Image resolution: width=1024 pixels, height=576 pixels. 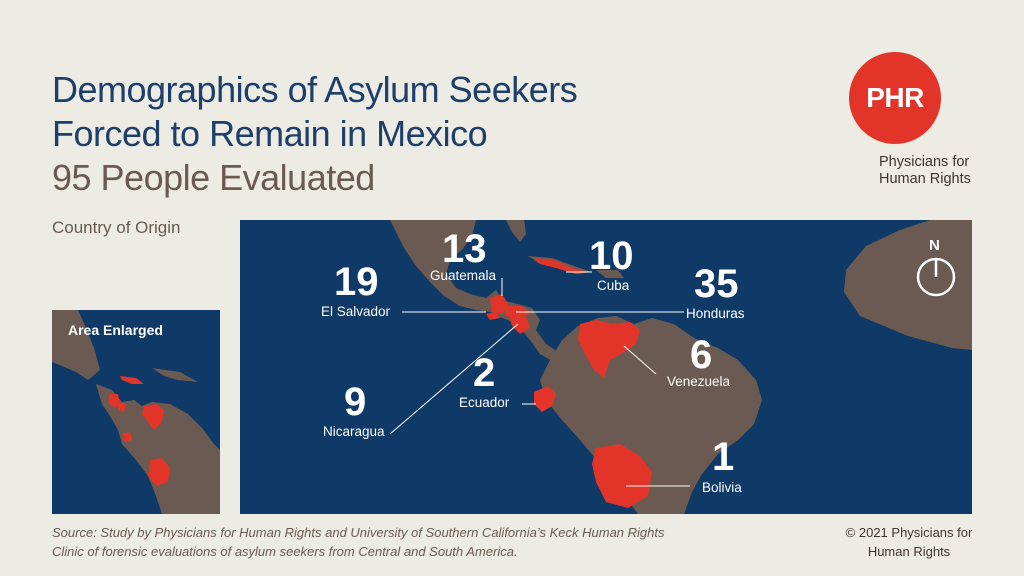 What do you see at coordinates (463, 275) in the screenshot?
I see `guatemala-label: Guatemala` at bounding box center [463, 275].